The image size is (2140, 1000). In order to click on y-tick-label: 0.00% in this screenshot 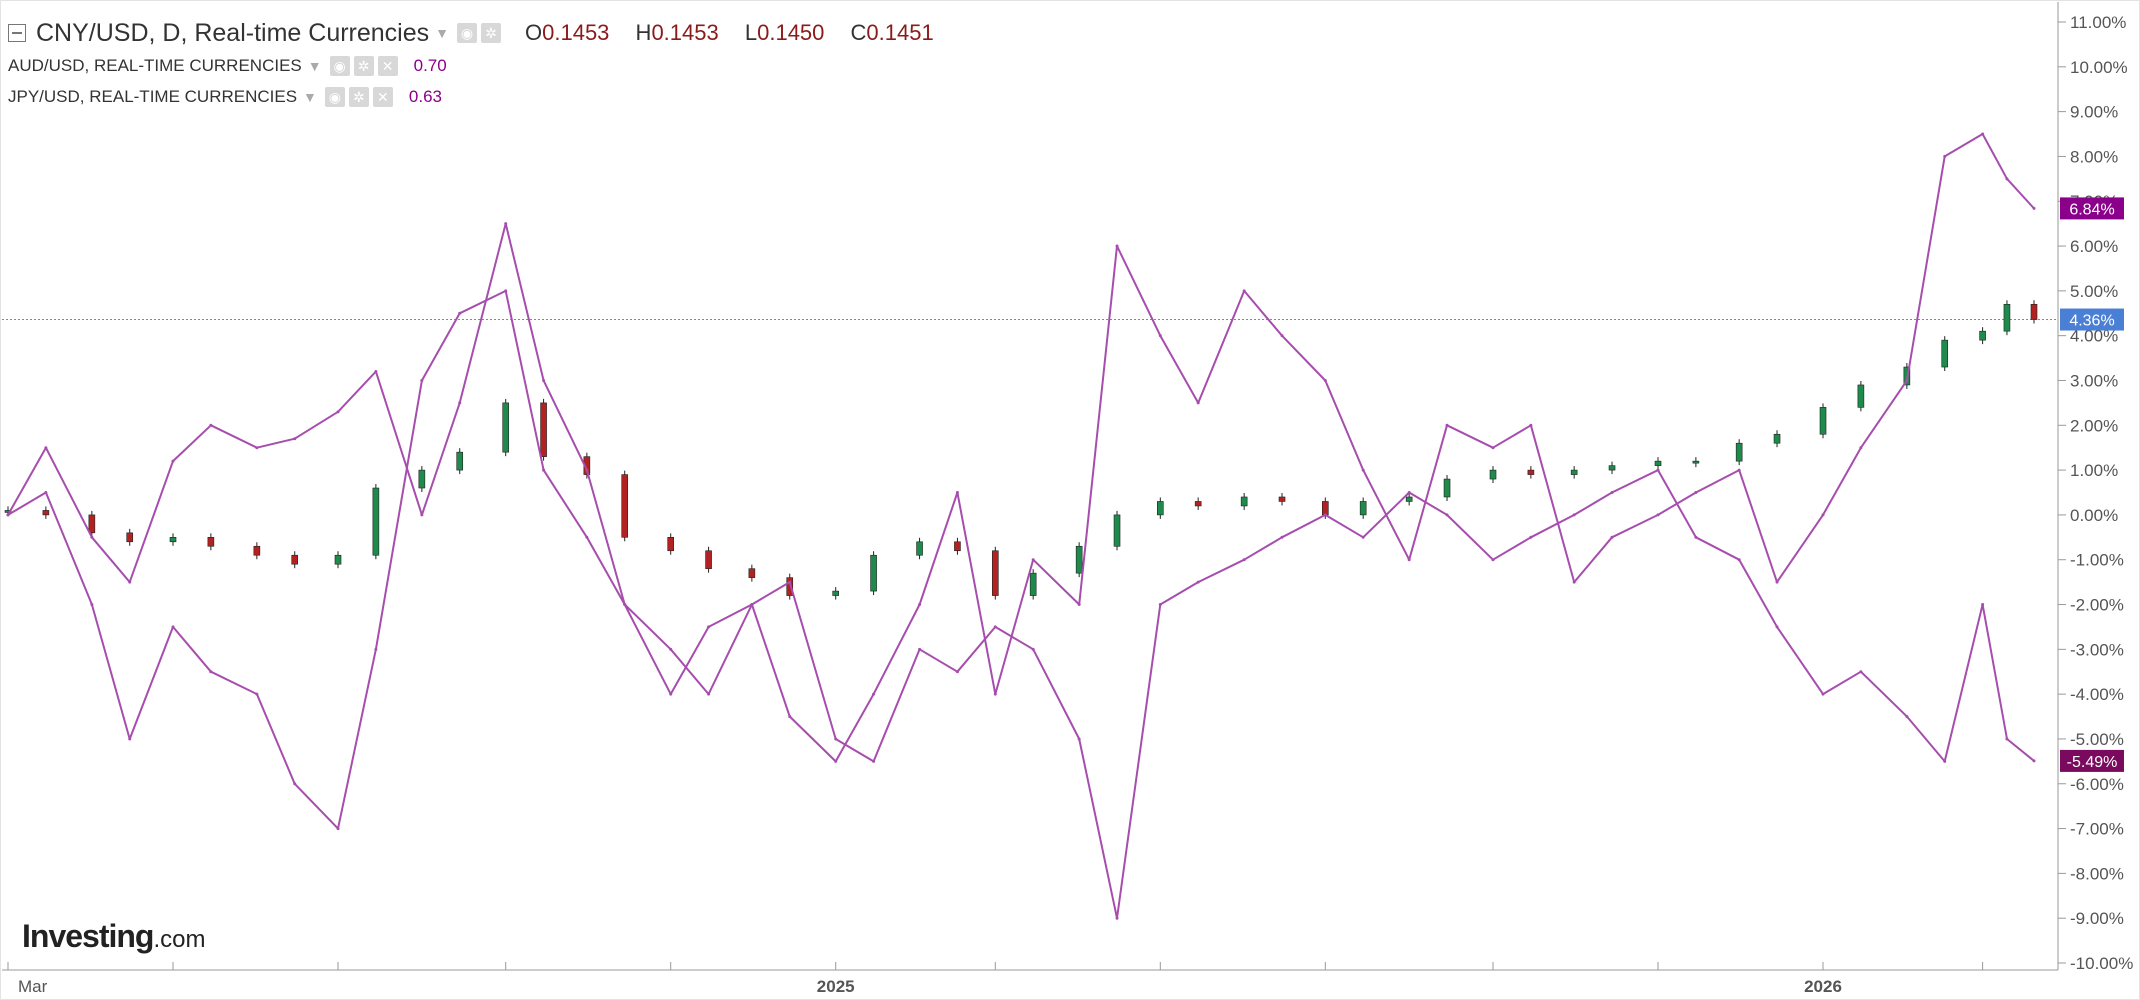, I will do `click(2094, 515)`.